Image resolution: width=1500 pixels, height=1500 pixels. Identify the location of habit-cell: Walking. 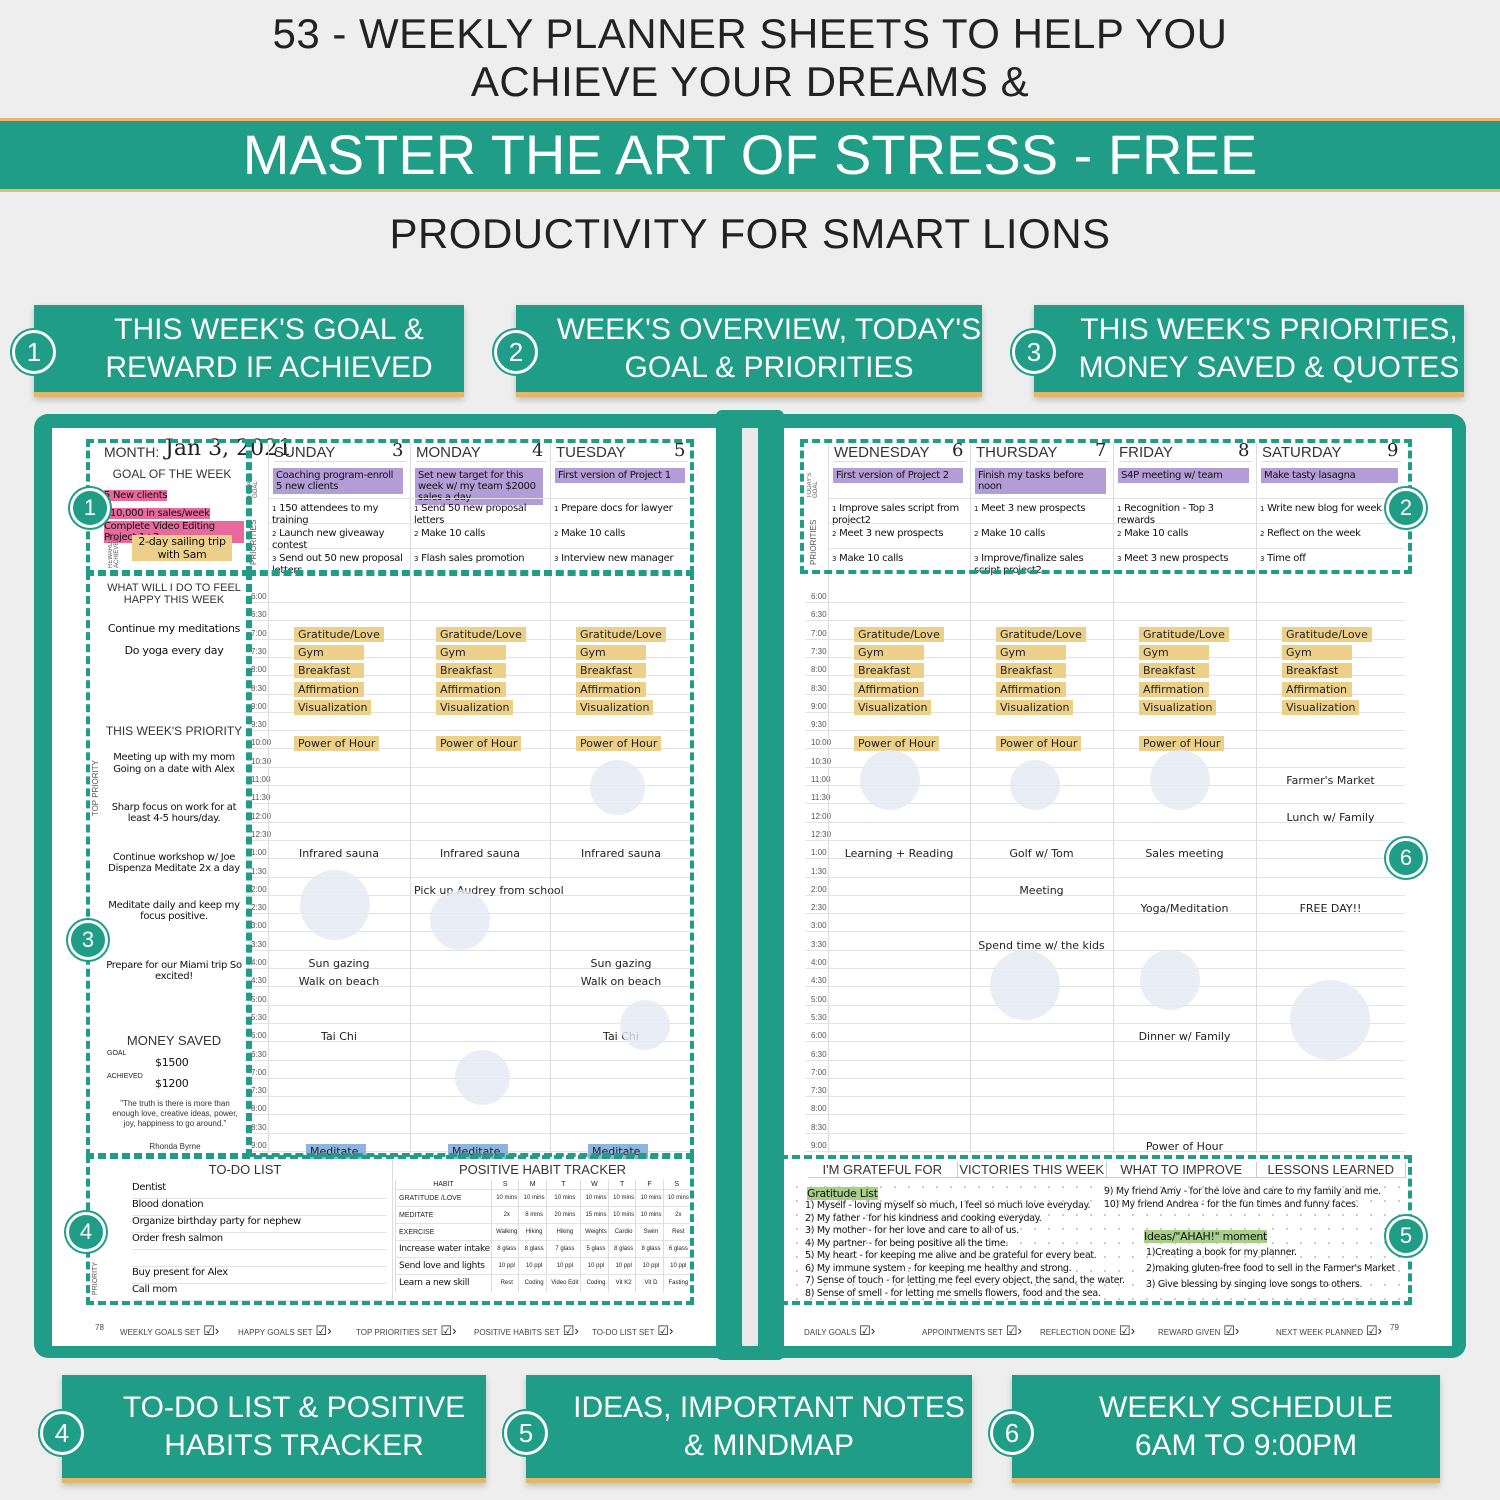
(504, 1232).